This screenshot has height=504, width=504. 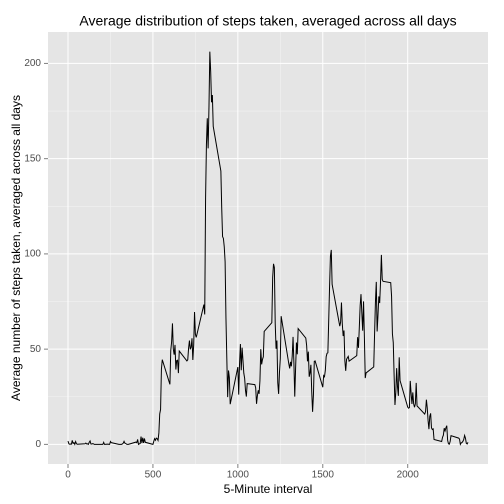 What do you see at coordinates (36, 349) in the screenshot?
I see `y-tick-label: 50` at bounding box center [36, 349].